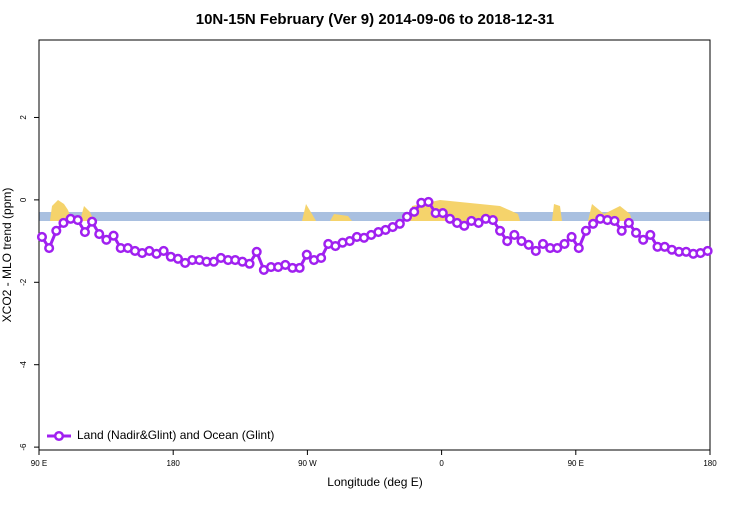  I want to click on legend-marker, so click(59, 436).